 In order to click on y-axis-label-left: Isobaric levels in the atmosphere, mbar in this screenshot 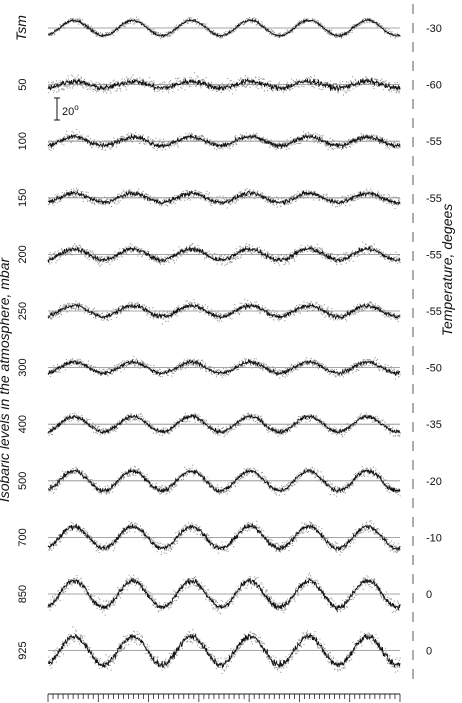, I will do `click(6, 379)`.